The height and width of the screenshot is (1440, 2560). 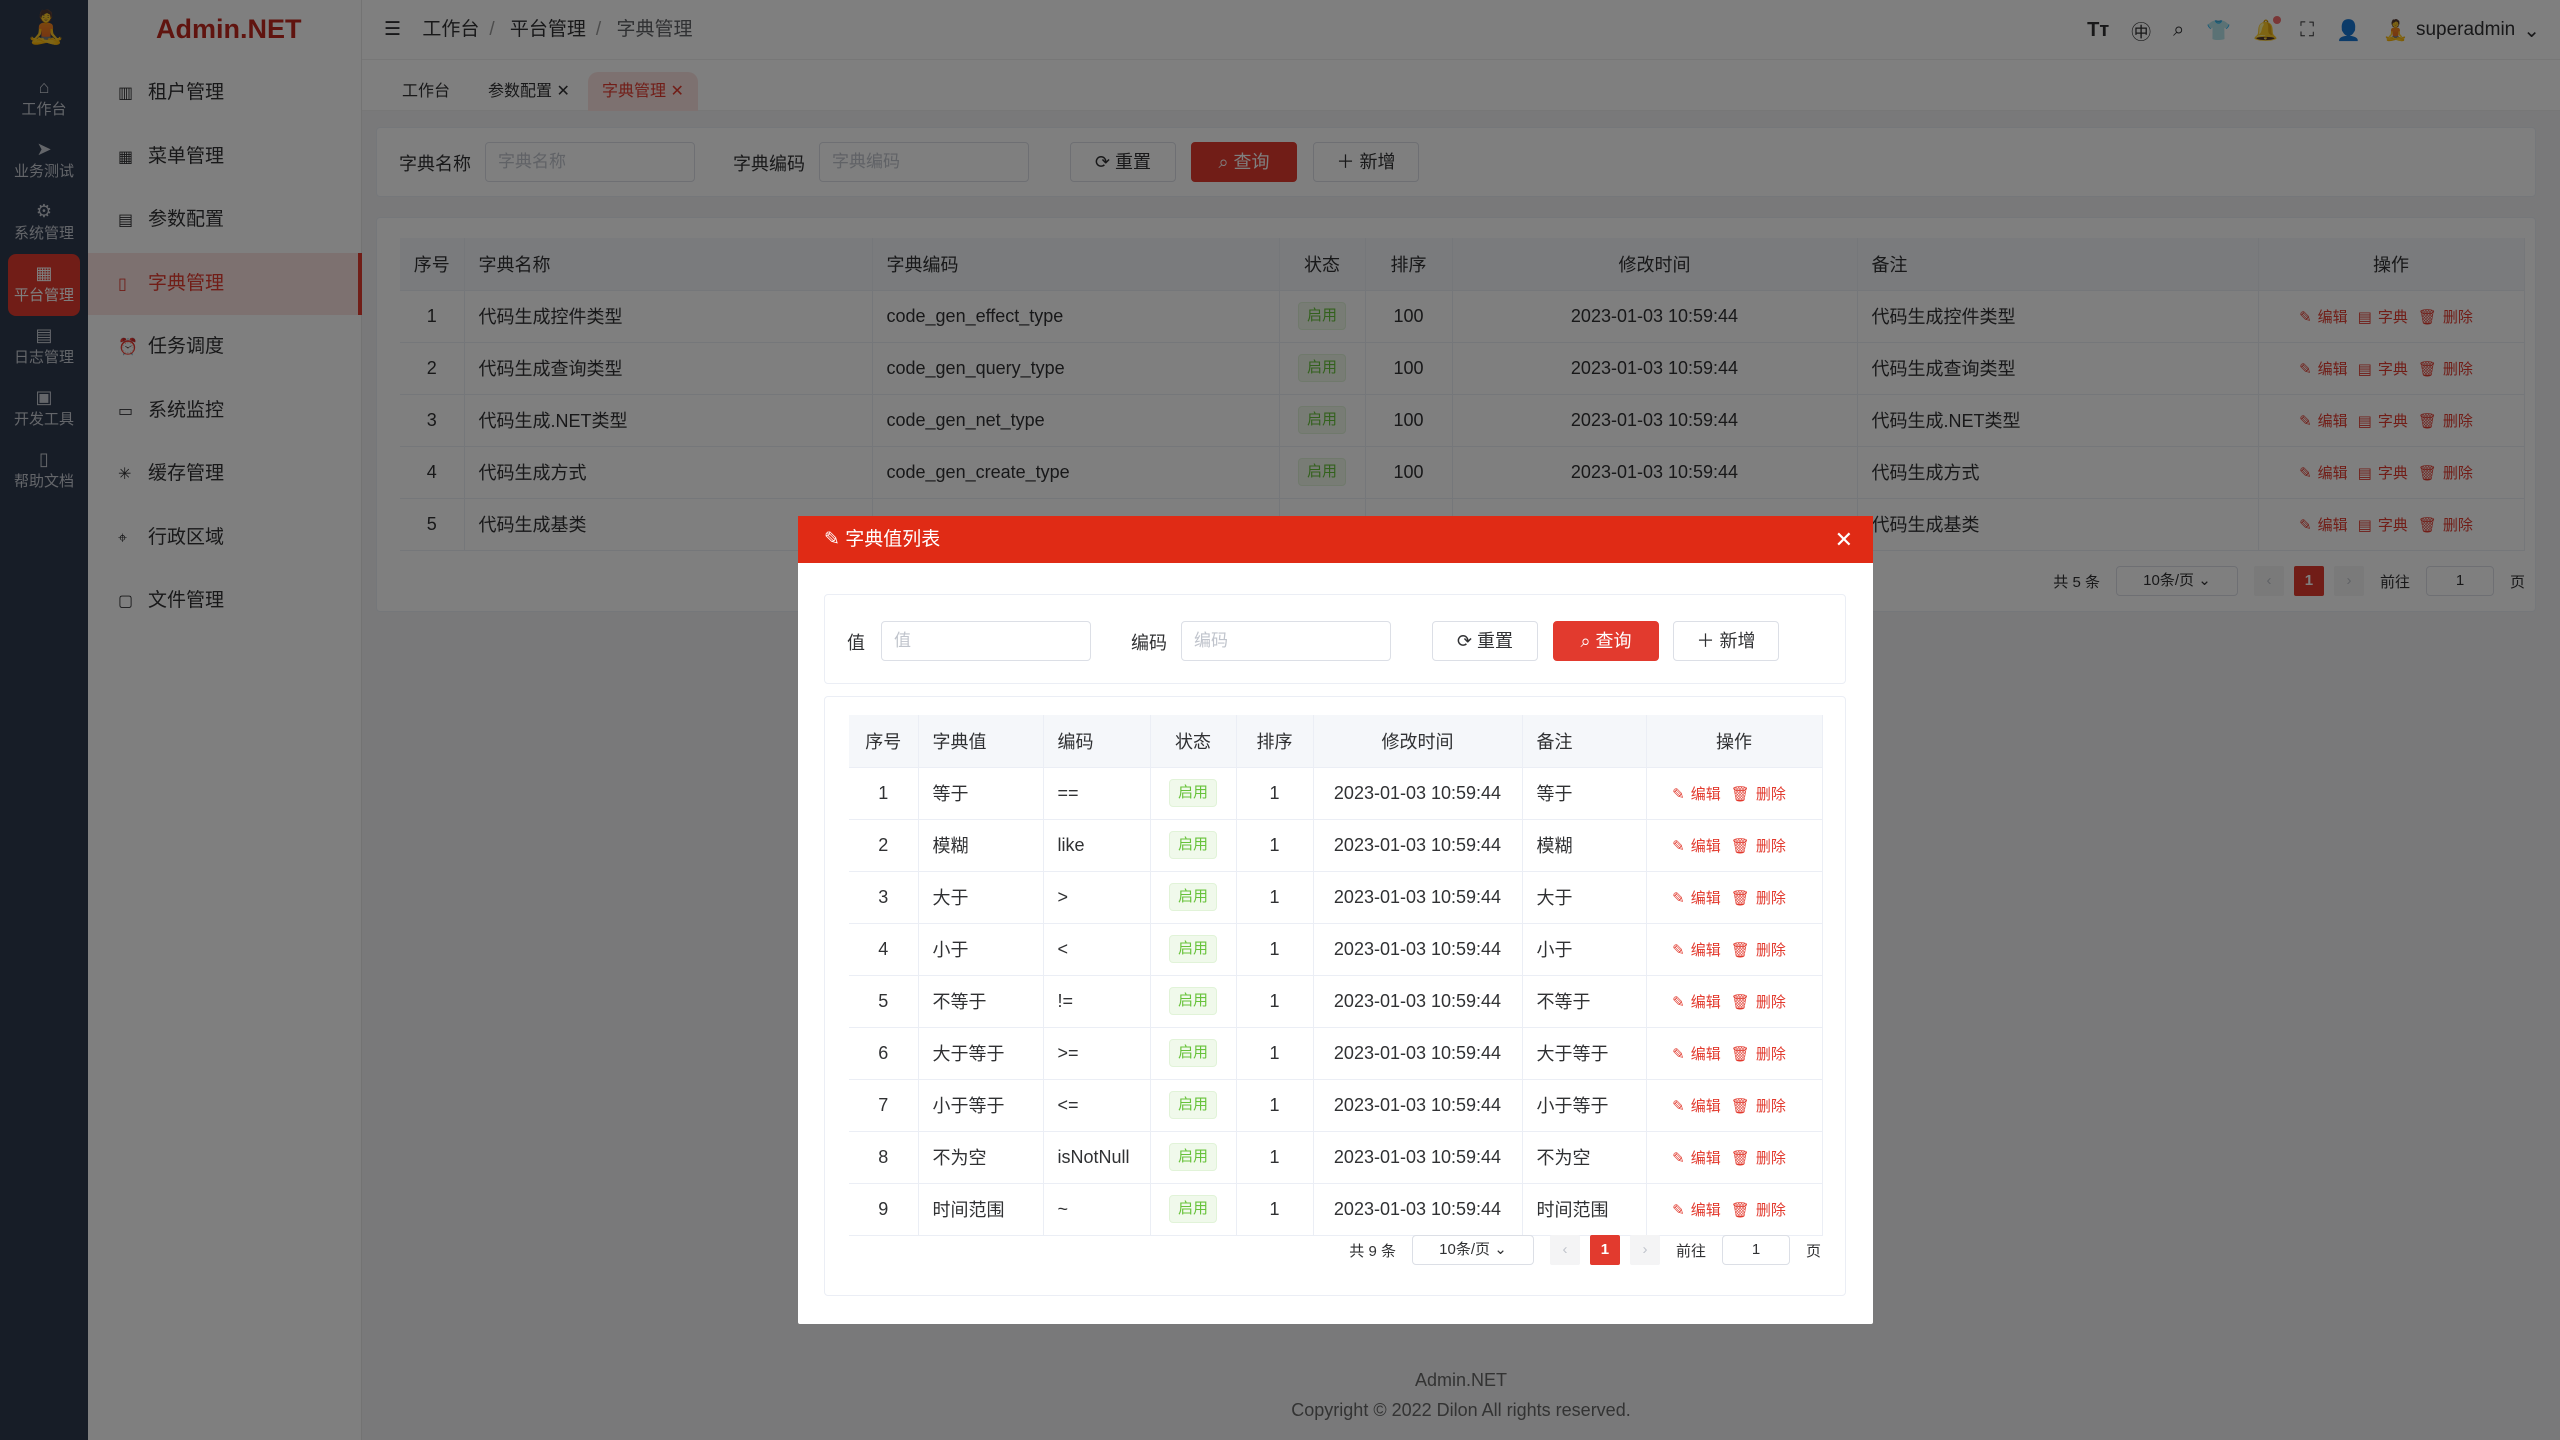 I want to click on column-header: 状态, so click(x=1193, y=741).